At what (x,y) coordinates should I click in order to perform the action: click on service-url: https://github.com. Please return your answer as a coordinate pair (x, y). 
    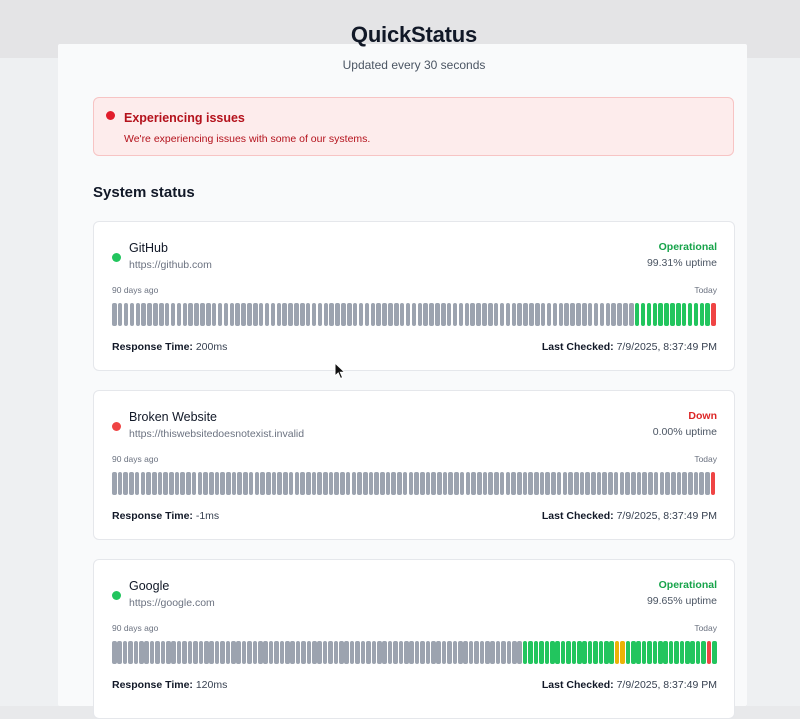
    Looking at the image, I should click on (170, 265).